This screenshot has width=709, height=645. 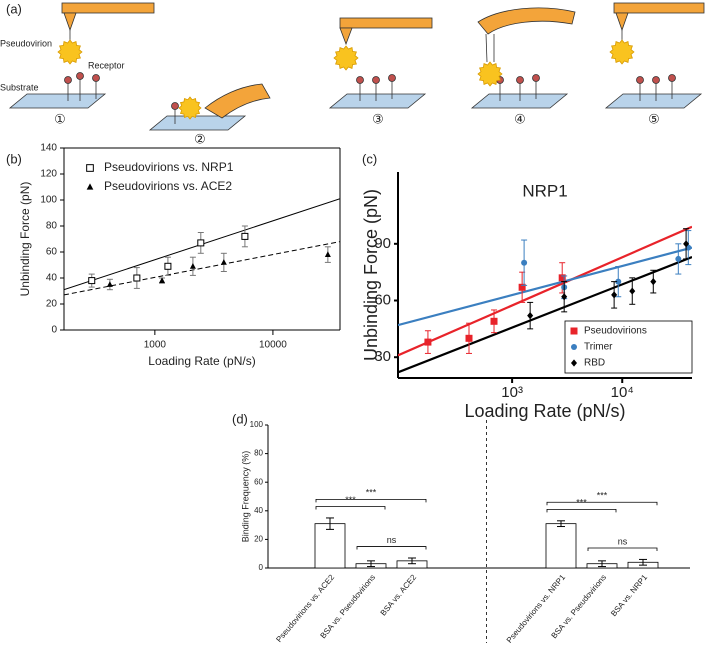 What do you see at coordinates (168, 186) in the screenshot?
I see `legend-label: Pseudovirions vs. ACE2` at bounding box center [168, 186].